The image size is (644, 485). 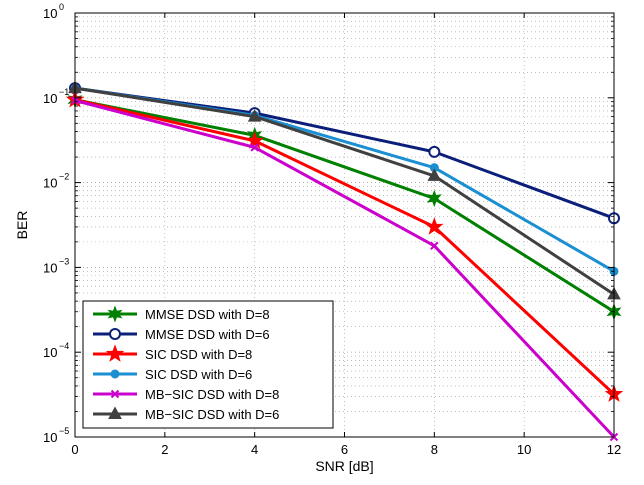 I want to click on legend-item: MB−SIC DSD with D=6, so click(x=186, y=414).